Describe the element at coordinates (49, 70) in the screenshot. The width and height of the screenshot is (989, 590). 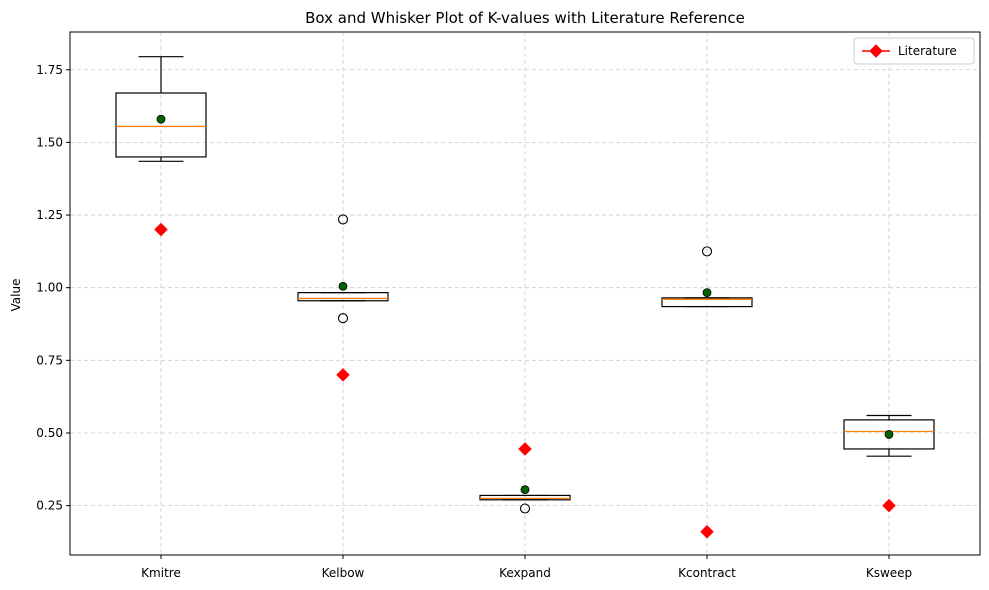
I see `y-tick-label: 1.75` at that location.